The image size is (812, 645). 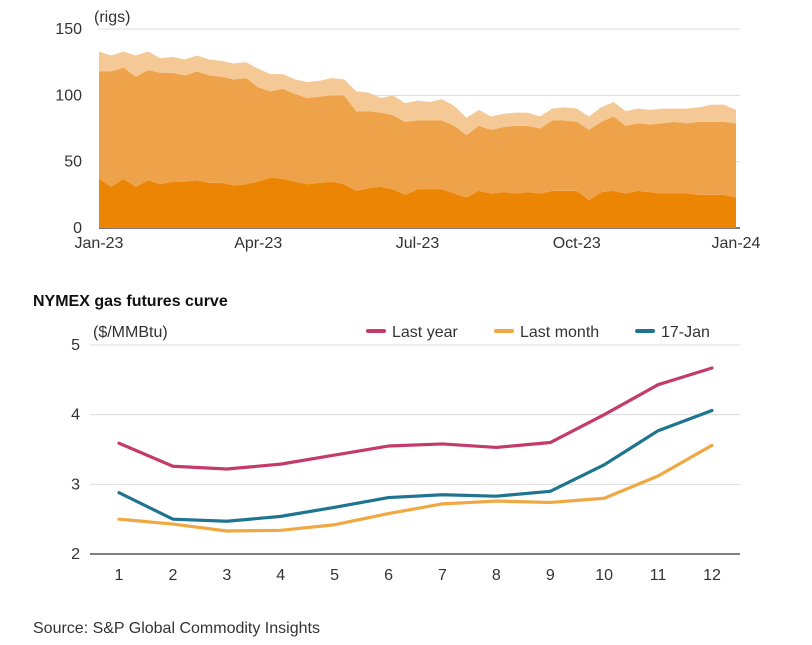 I want to click on gas-series-line-17-jan, so click(x=415, y=465).